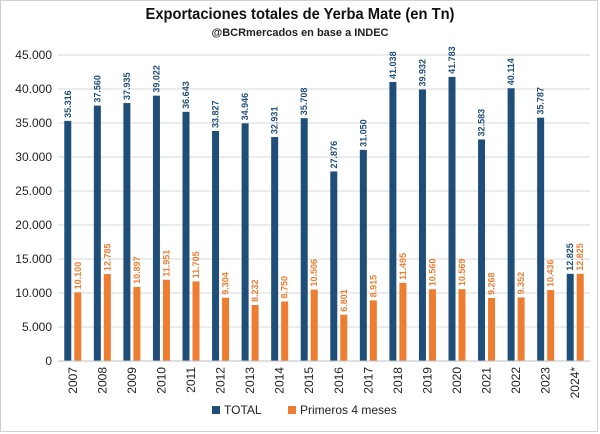 The height and width of the screenshot is (434, 600). What do you see at coordinates (570, 257) in the screenshot?
I see `data-label-total: 12.825` at bounding box center [570, 257].